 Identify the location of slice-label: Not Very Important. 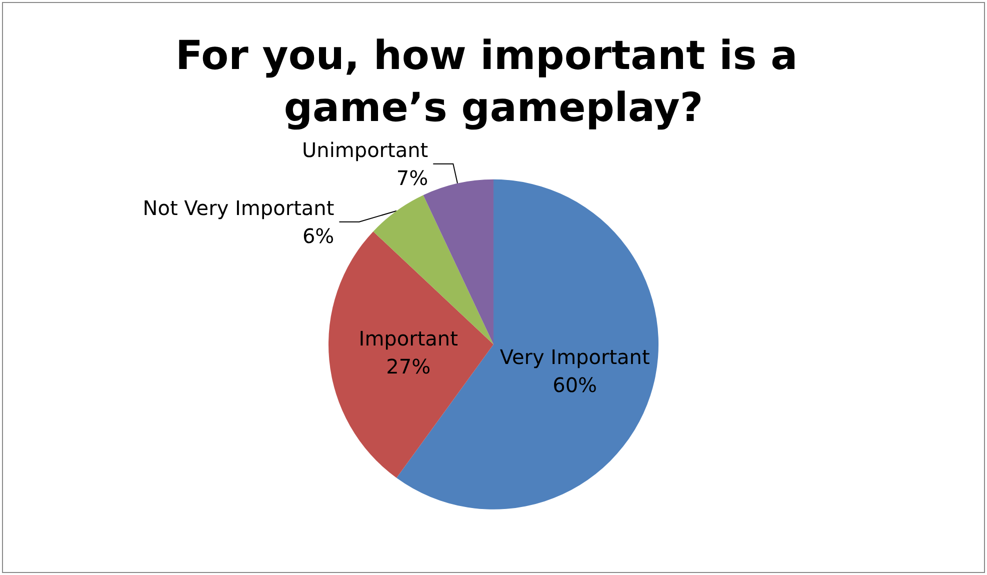
(238, 208).